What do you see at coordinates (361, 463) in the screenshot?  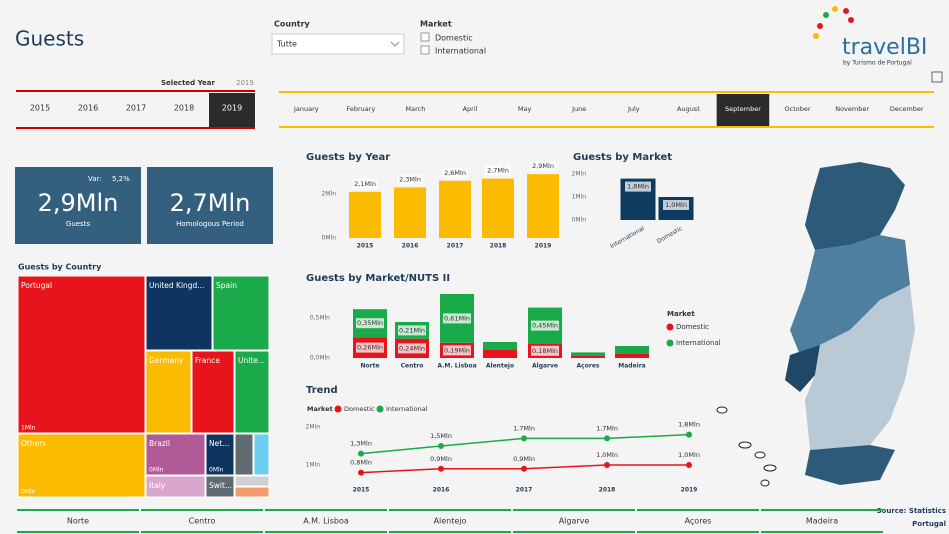 I see `data-label: 0,8Mln` at bounding box center [361, 463].